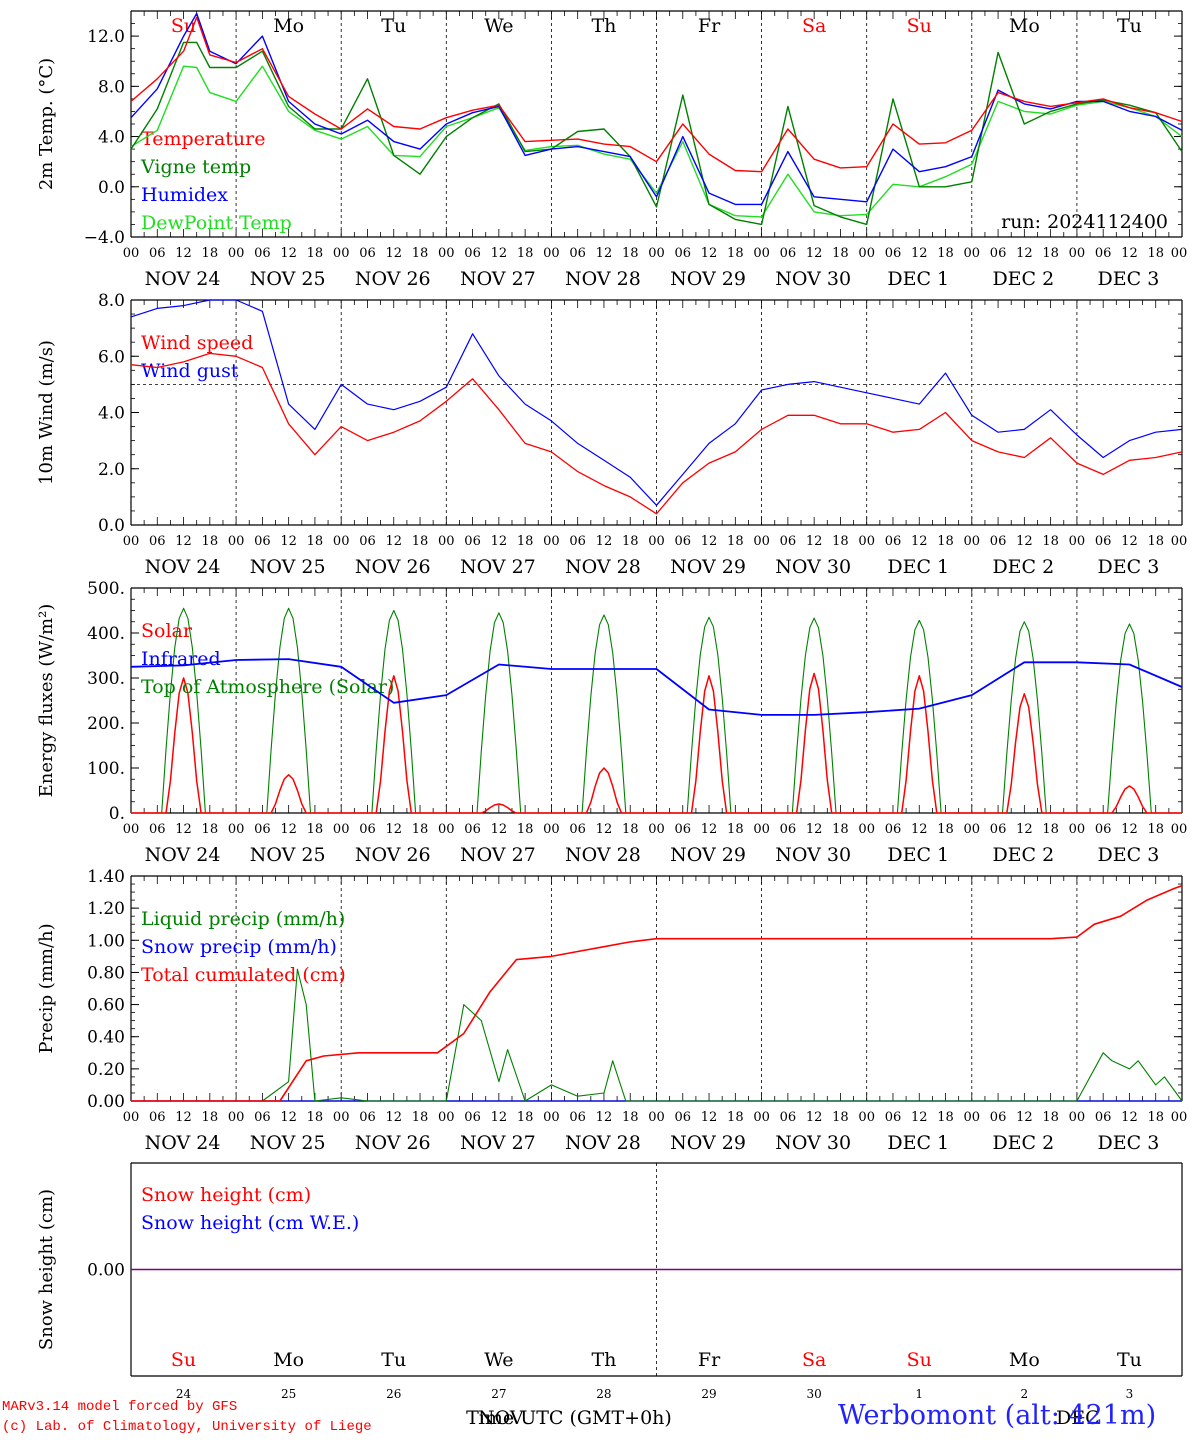 The image size is (1194, 1440). Describe the element at coordinates (288, 1394) in the screenshot. I see `day-number: 25` at that location.